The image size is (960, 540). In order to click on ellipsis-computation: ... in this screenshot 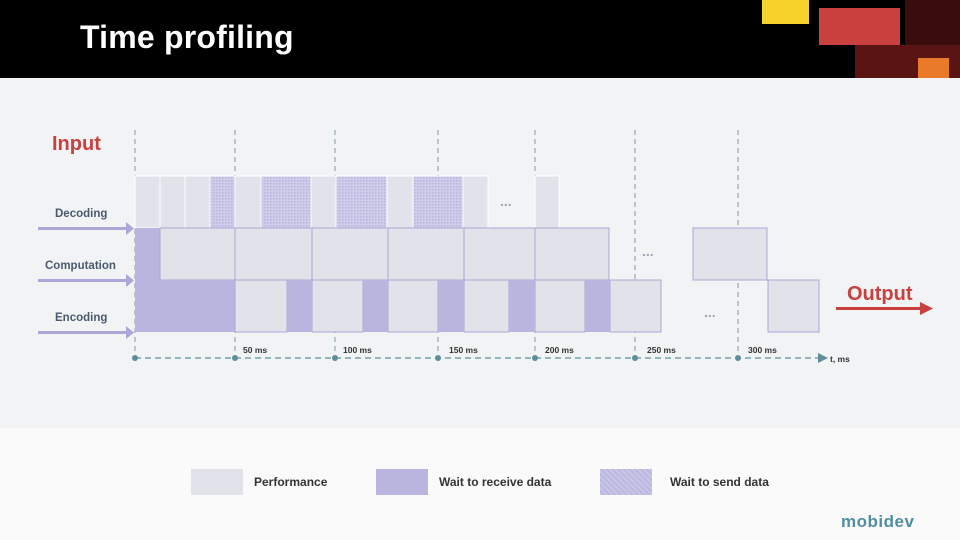, I will do `click(648, 251)`.